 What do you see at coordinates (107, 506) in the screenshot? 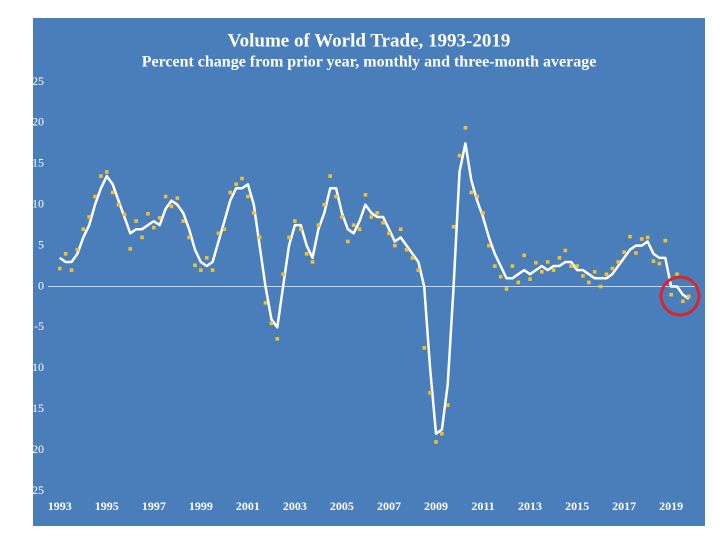
I see `x-tick-label: 1995` at bounding box center [107, 506].